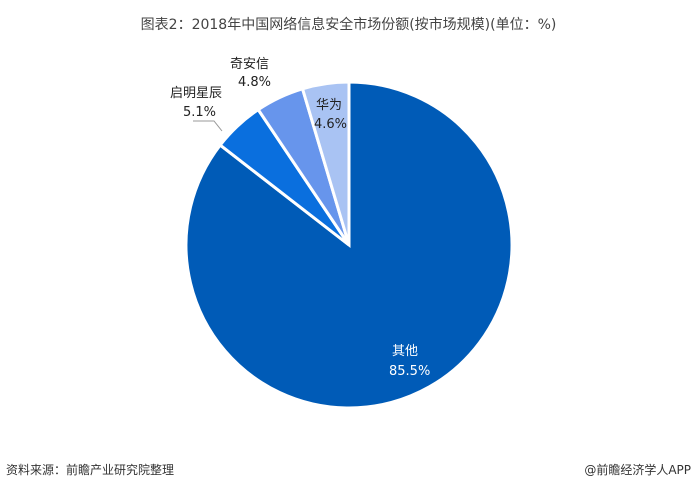 The width and height of the screenshot is (697, 490). I want to click on value-qiming: 5.1%, so click(199, 112).